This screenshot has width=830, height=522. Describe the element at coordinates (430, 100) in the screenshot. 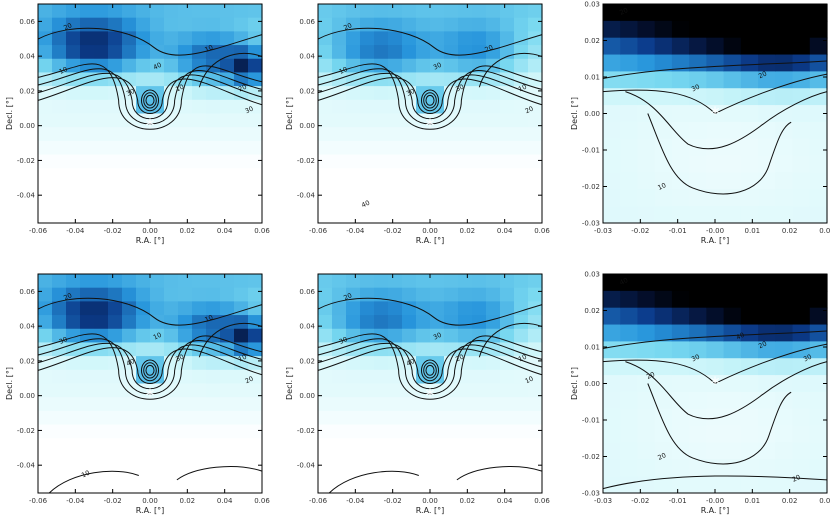

I see `contour-ring` at that location.